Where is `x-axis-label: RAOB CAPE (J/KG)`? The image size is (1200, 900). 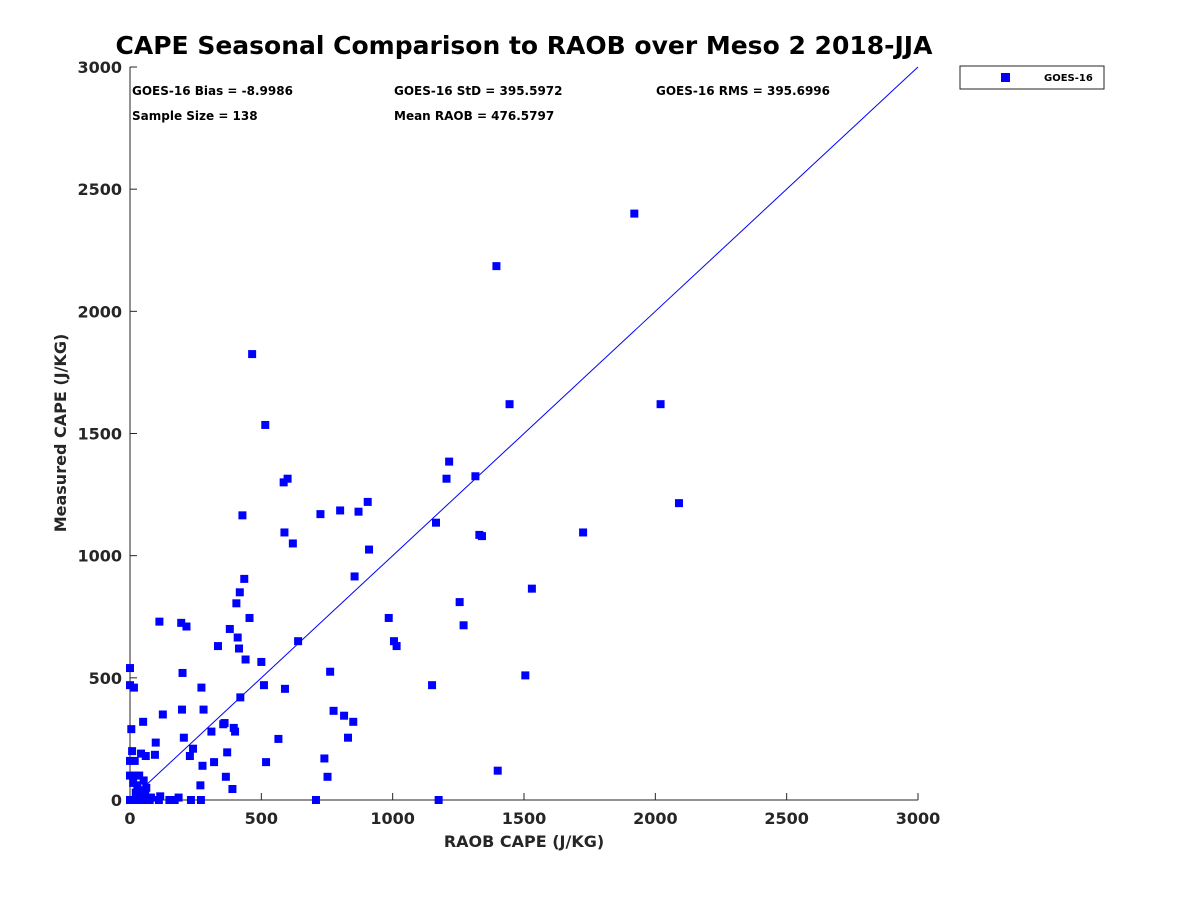
x-axis-label: RAOB CAPE (J/KG) is located at coordinates (524, 841).